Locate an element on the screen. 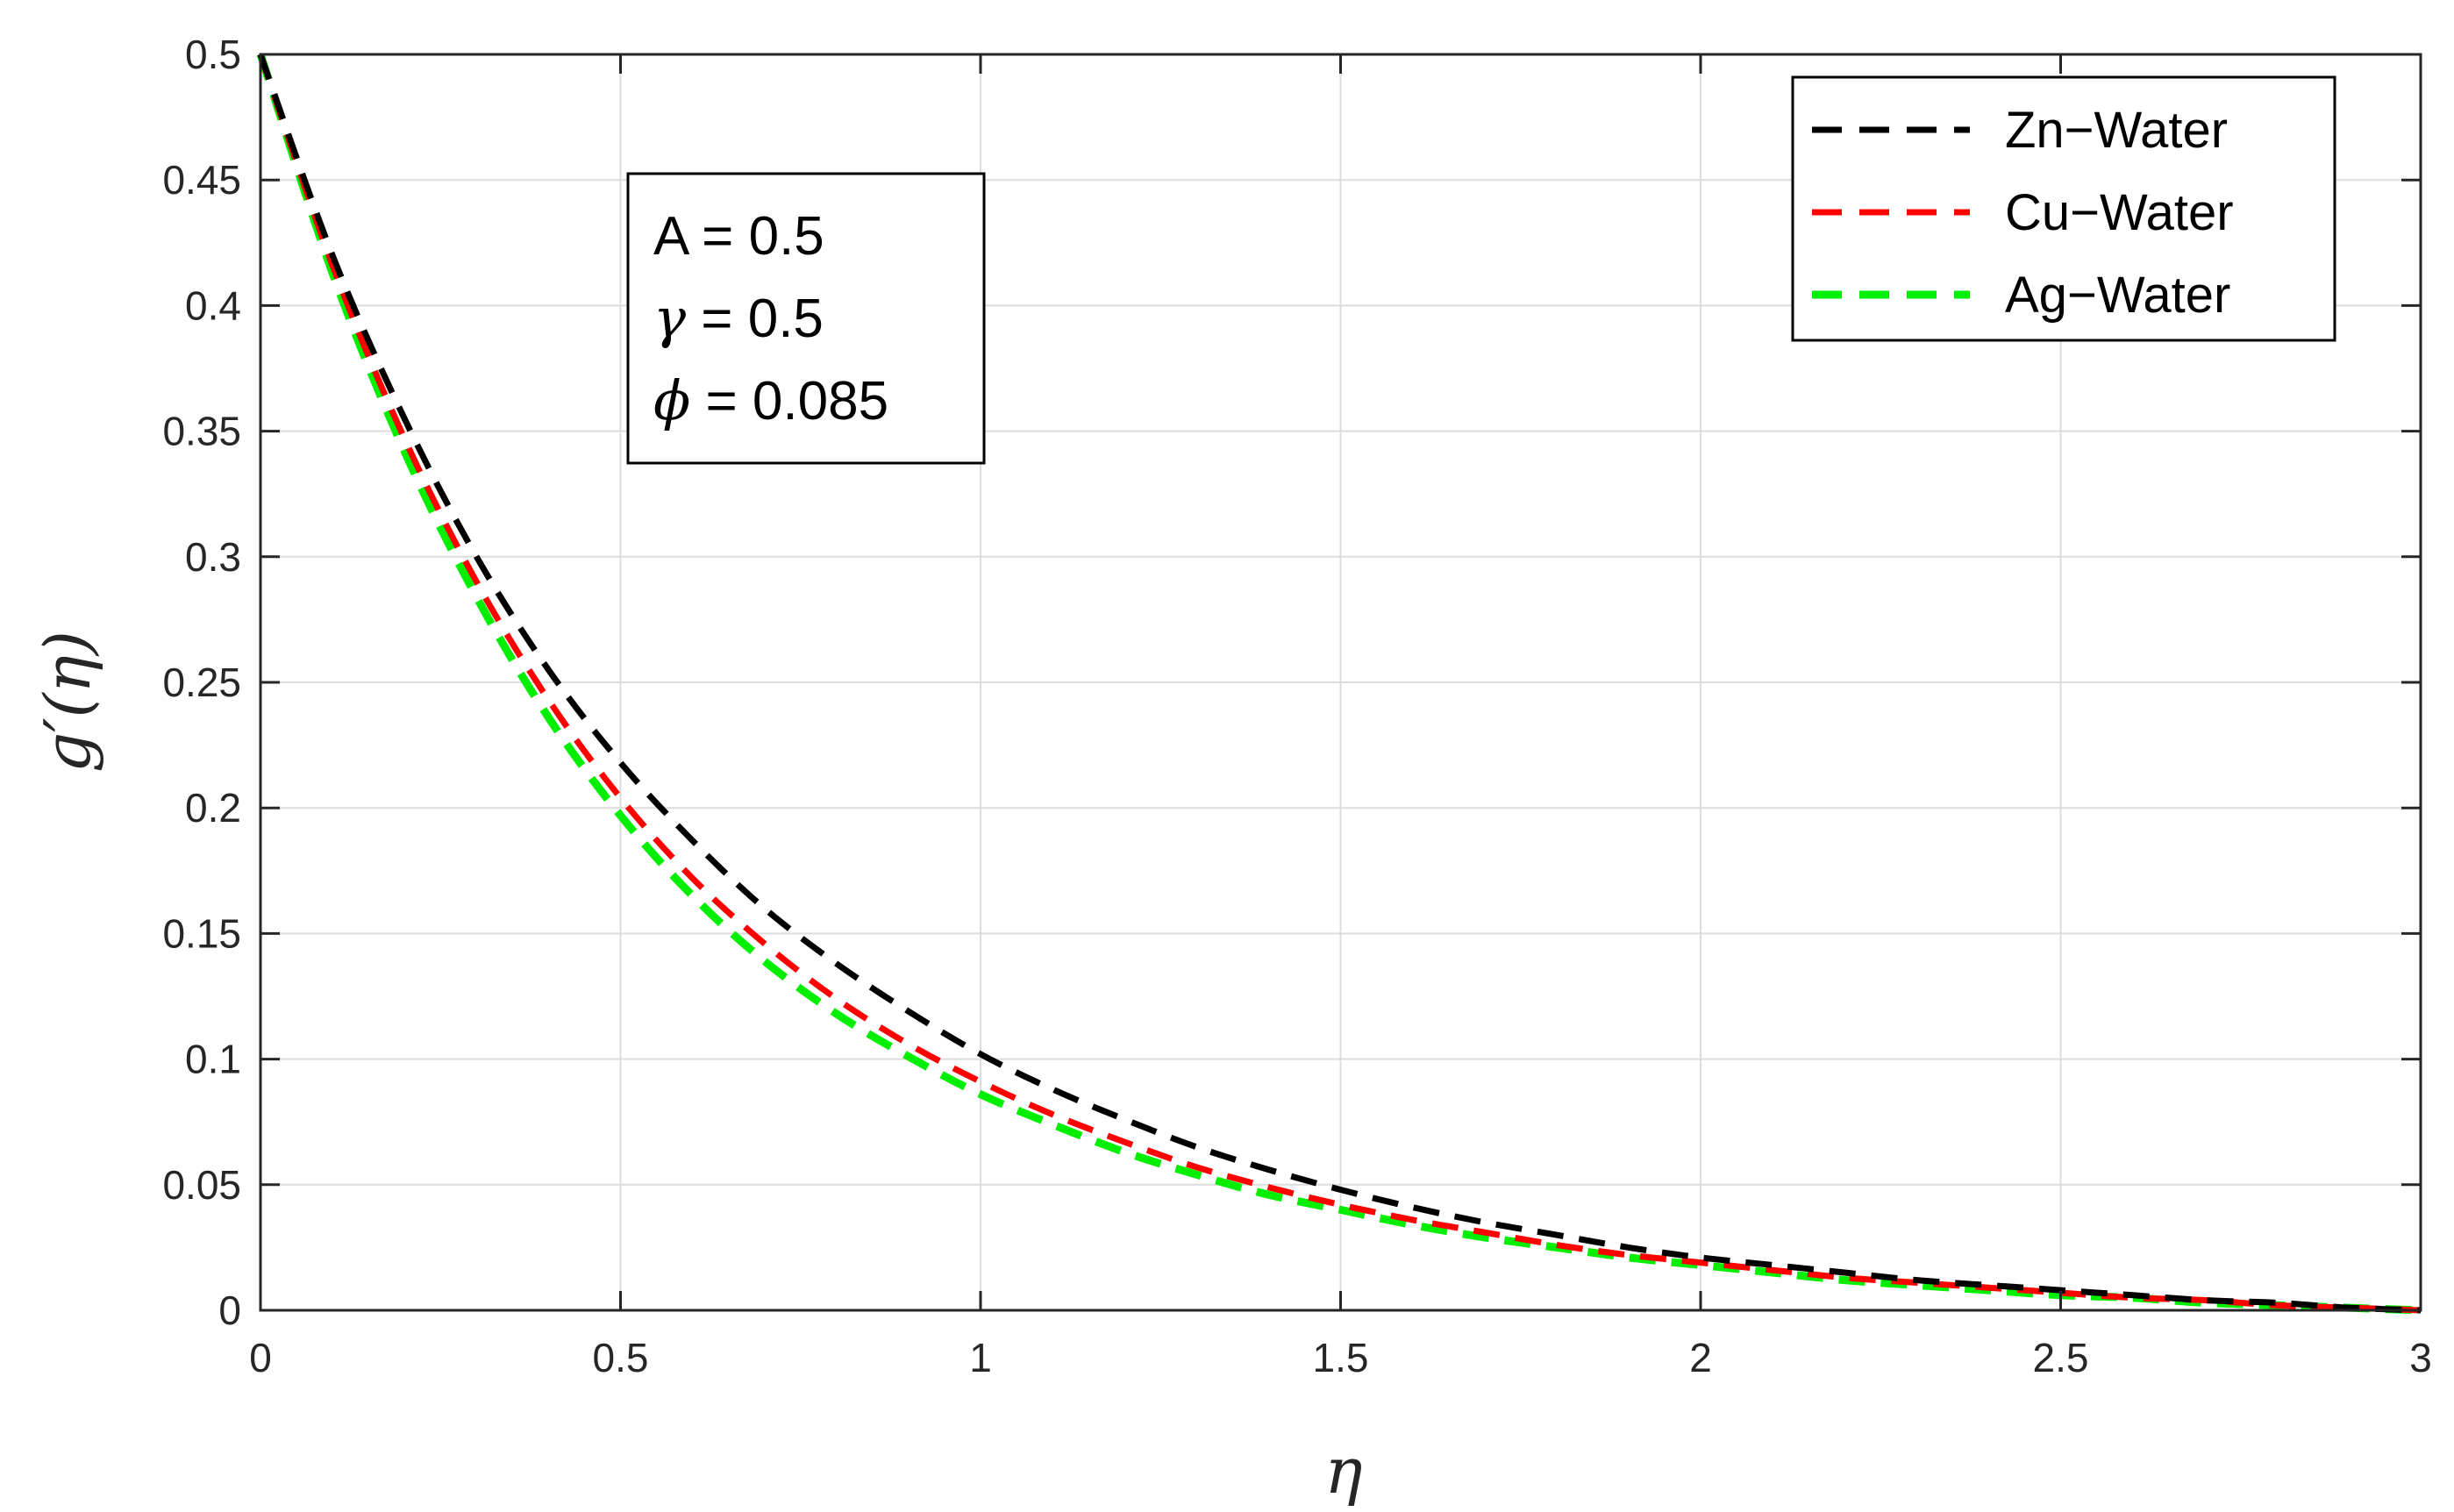 This screenshot has width=2454, height=1512. parameter-box: A = 0.5 γ = 0.5 ϕ = 0.085 is located at coordinates (806, 318).